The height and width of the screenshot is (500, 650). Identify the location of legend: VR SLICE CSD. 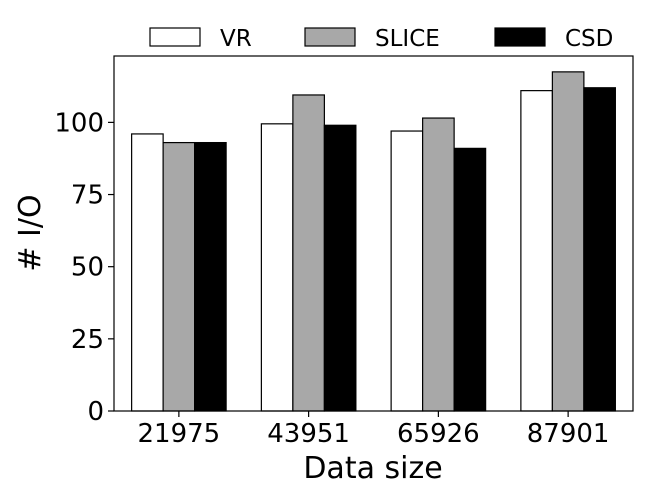
(381, 39).